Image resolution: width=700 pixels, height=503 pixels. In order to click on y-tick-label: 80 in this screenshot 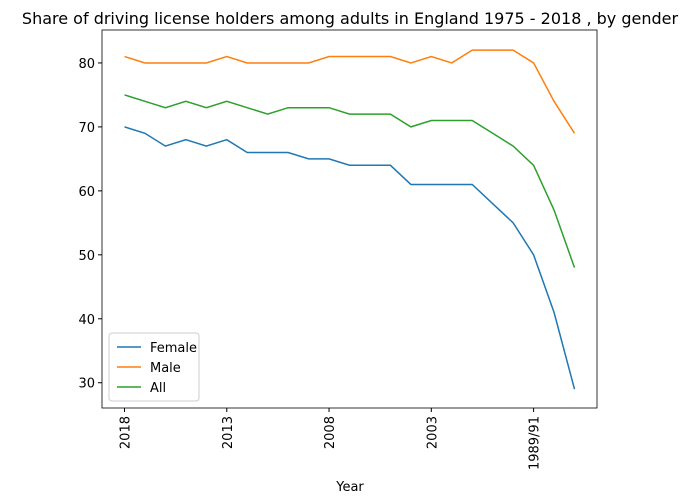, I will do `click(86, 64)`.